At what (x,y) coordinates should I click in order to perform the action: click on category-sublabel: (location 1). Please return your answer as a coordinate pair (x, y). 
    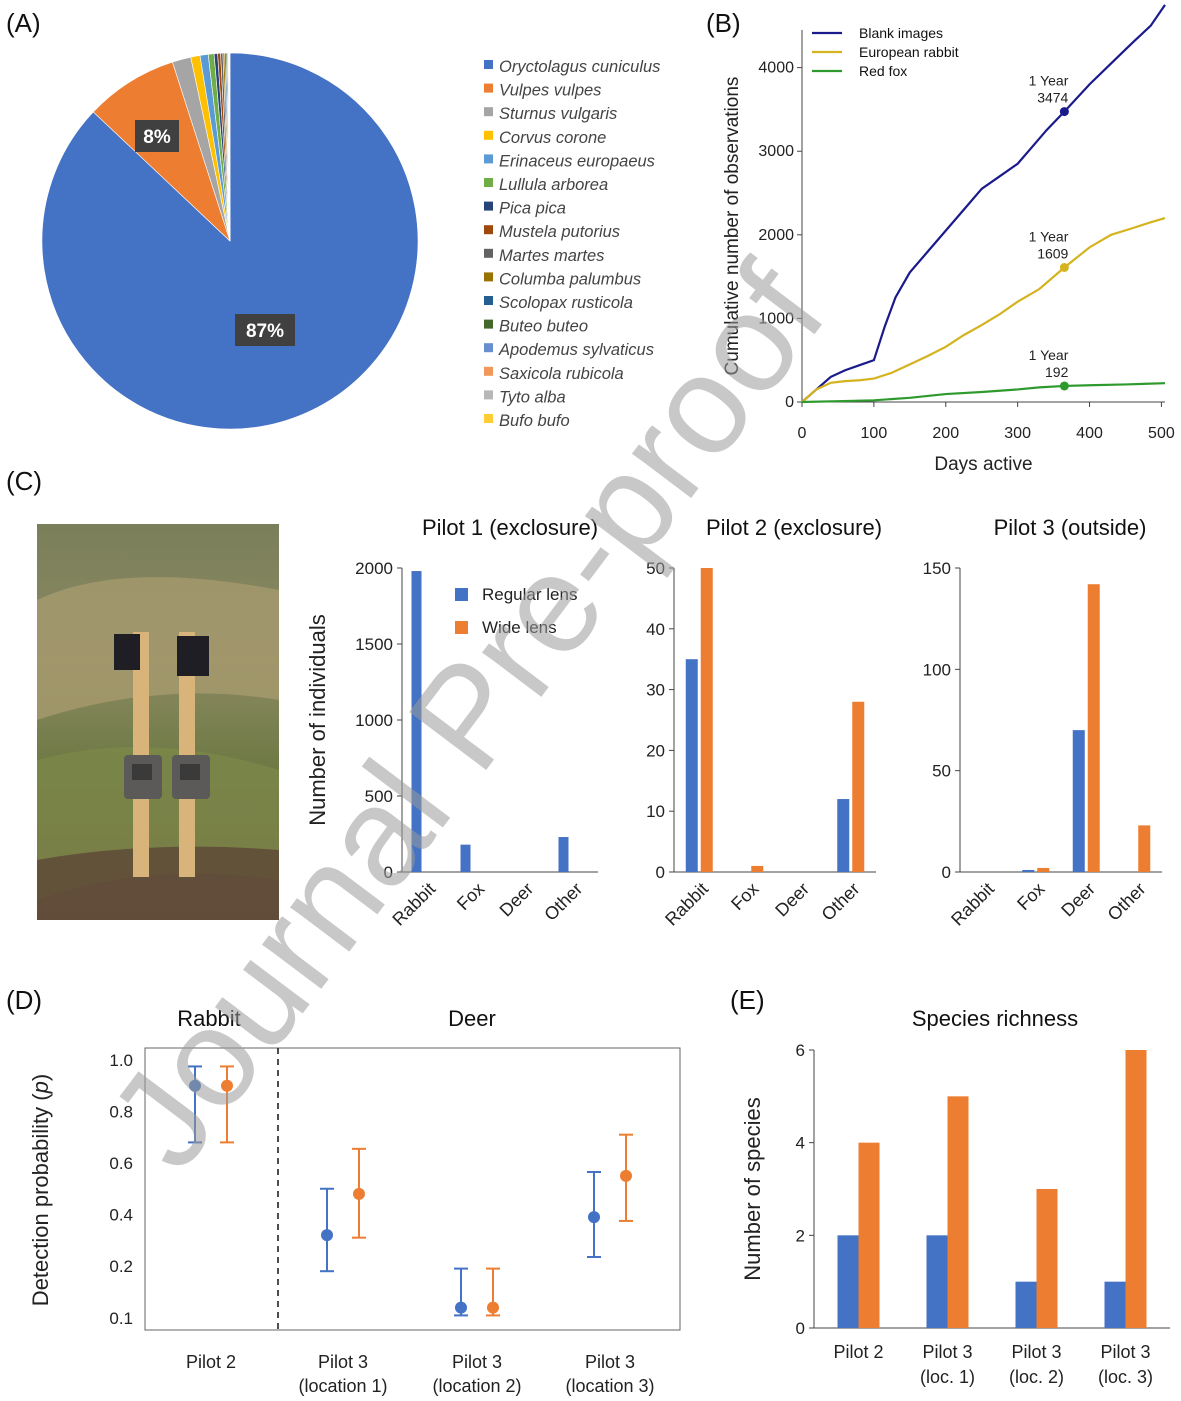
    Looking at the image, I should click on (342, 1386).